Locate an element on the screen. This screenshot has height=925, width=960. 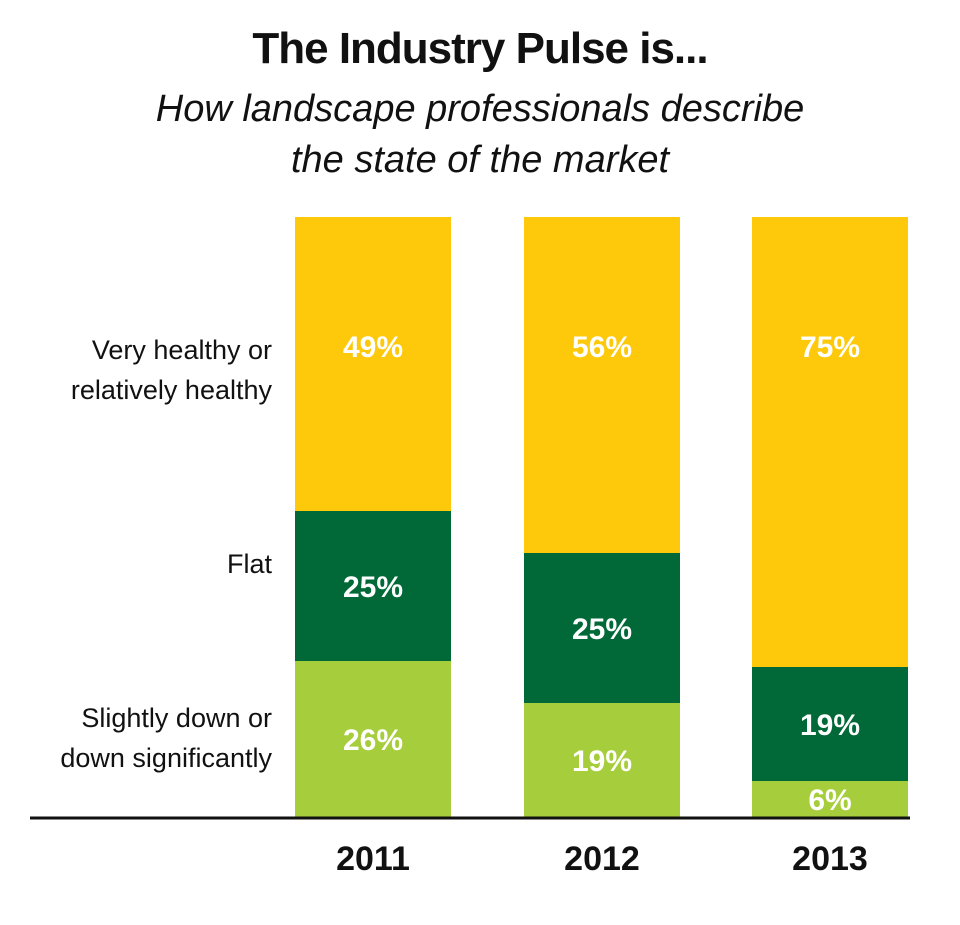
x-tick-label-2012: 2012 is located at coordinates (602, 859).